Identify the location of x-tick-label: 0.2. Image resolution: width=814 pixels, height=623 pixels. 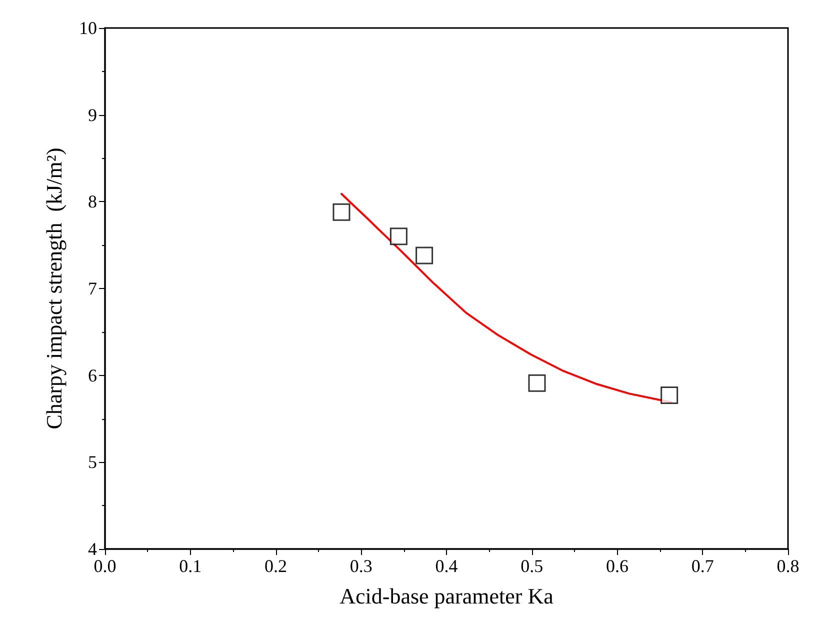
(275, 566).